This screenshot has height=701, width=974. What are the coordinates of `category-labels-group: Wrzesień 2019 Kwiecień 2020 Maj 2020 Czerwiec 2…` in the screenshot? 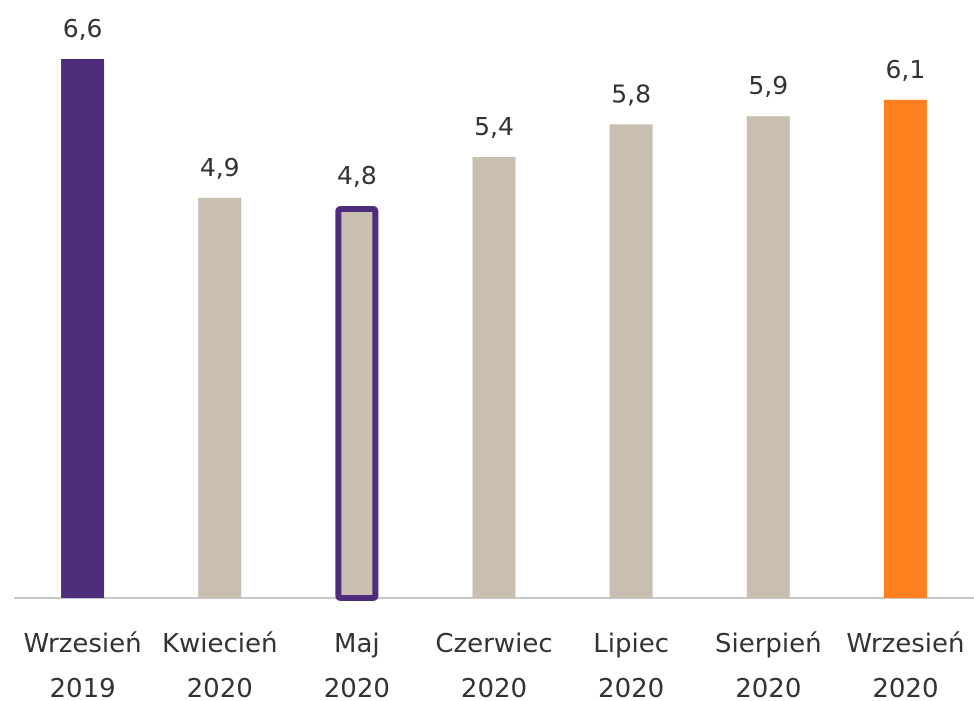 It's located at (494, 665).